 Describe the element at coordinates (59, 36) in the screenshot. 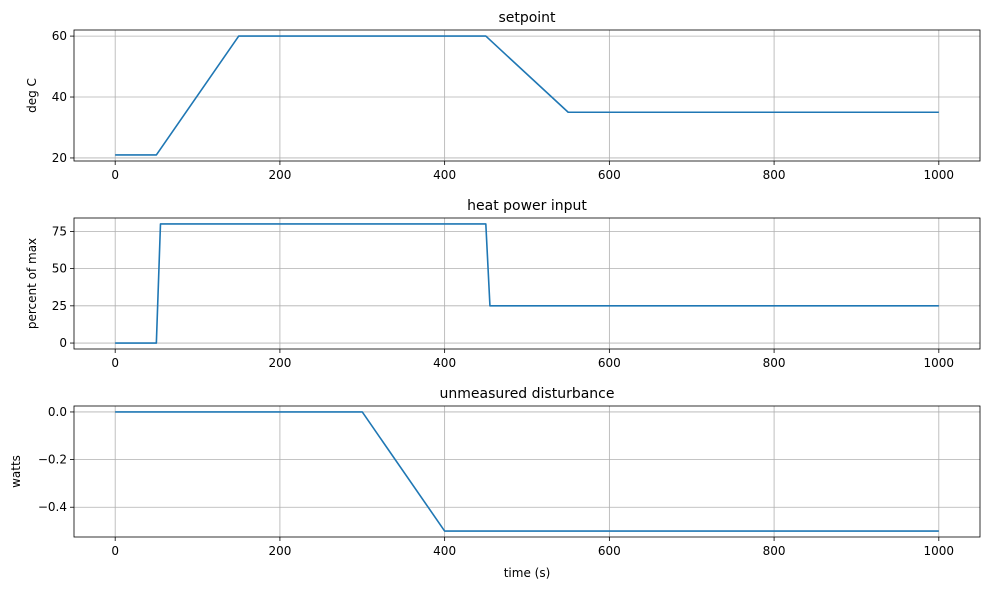

I see `y-tick-label: 60` at that location.